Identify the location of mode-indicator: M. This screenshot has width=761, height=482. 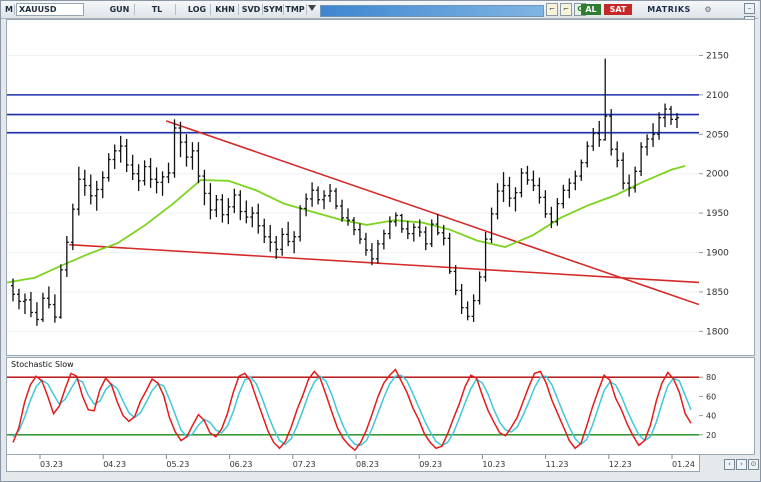
(9, 9).